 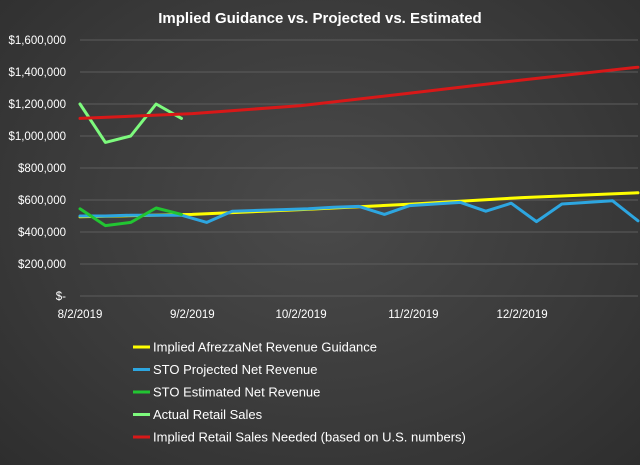 I want to click on y-tick-label: $1,600,000, so click(x=37, y=41).